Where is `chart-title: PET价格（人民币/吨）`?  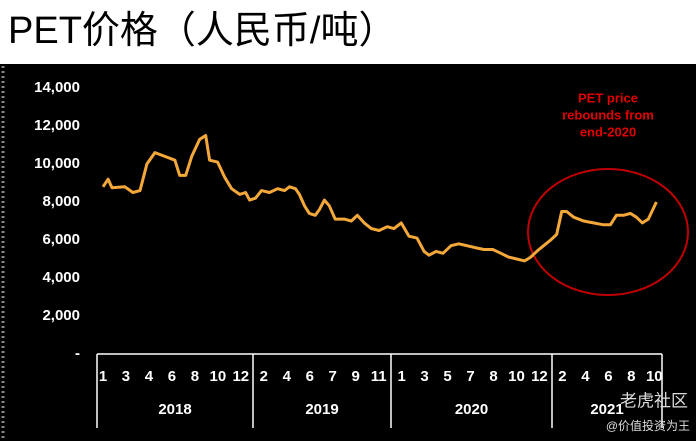
chart-title: PET价格（人民币/吨） is located at coordinates (202, 31).